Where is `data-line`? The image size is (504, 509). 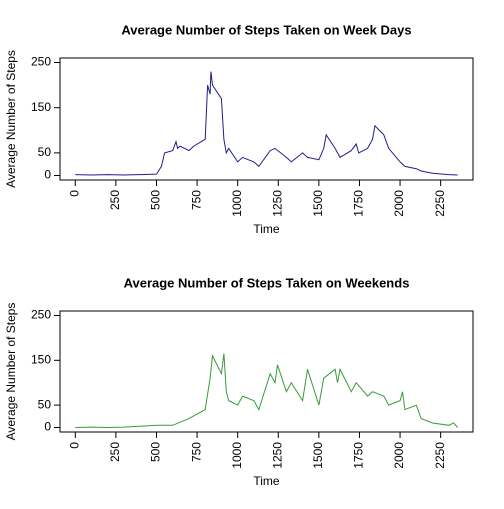 data-line is located at coordinates (267, 391).